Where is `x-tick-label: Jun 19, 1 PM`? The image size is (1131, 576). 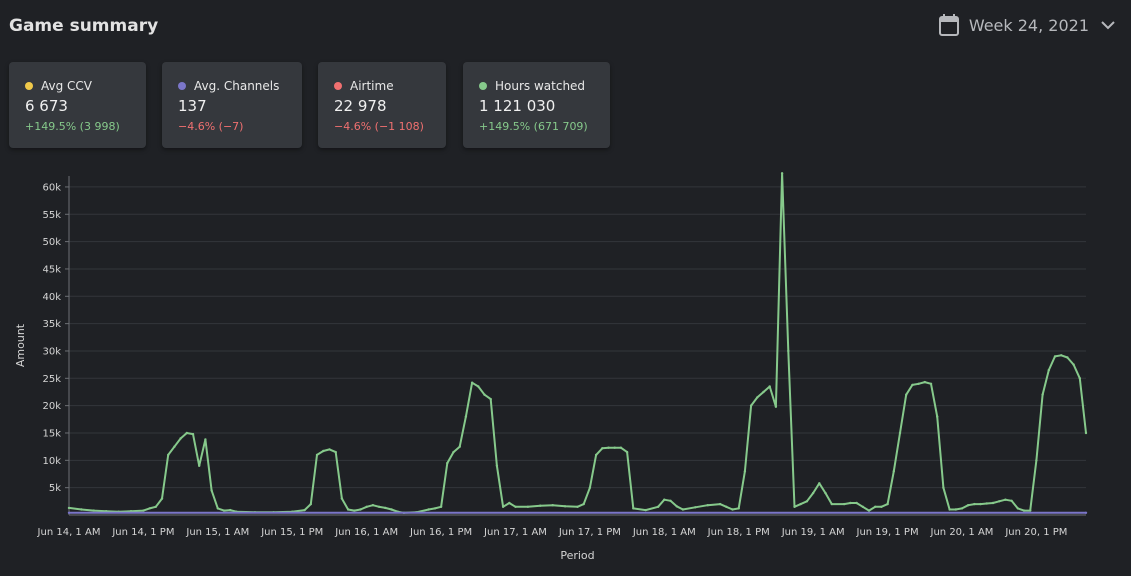
x-tick-label: Jun 19, 1 PM is located at coordinates (887, 532).